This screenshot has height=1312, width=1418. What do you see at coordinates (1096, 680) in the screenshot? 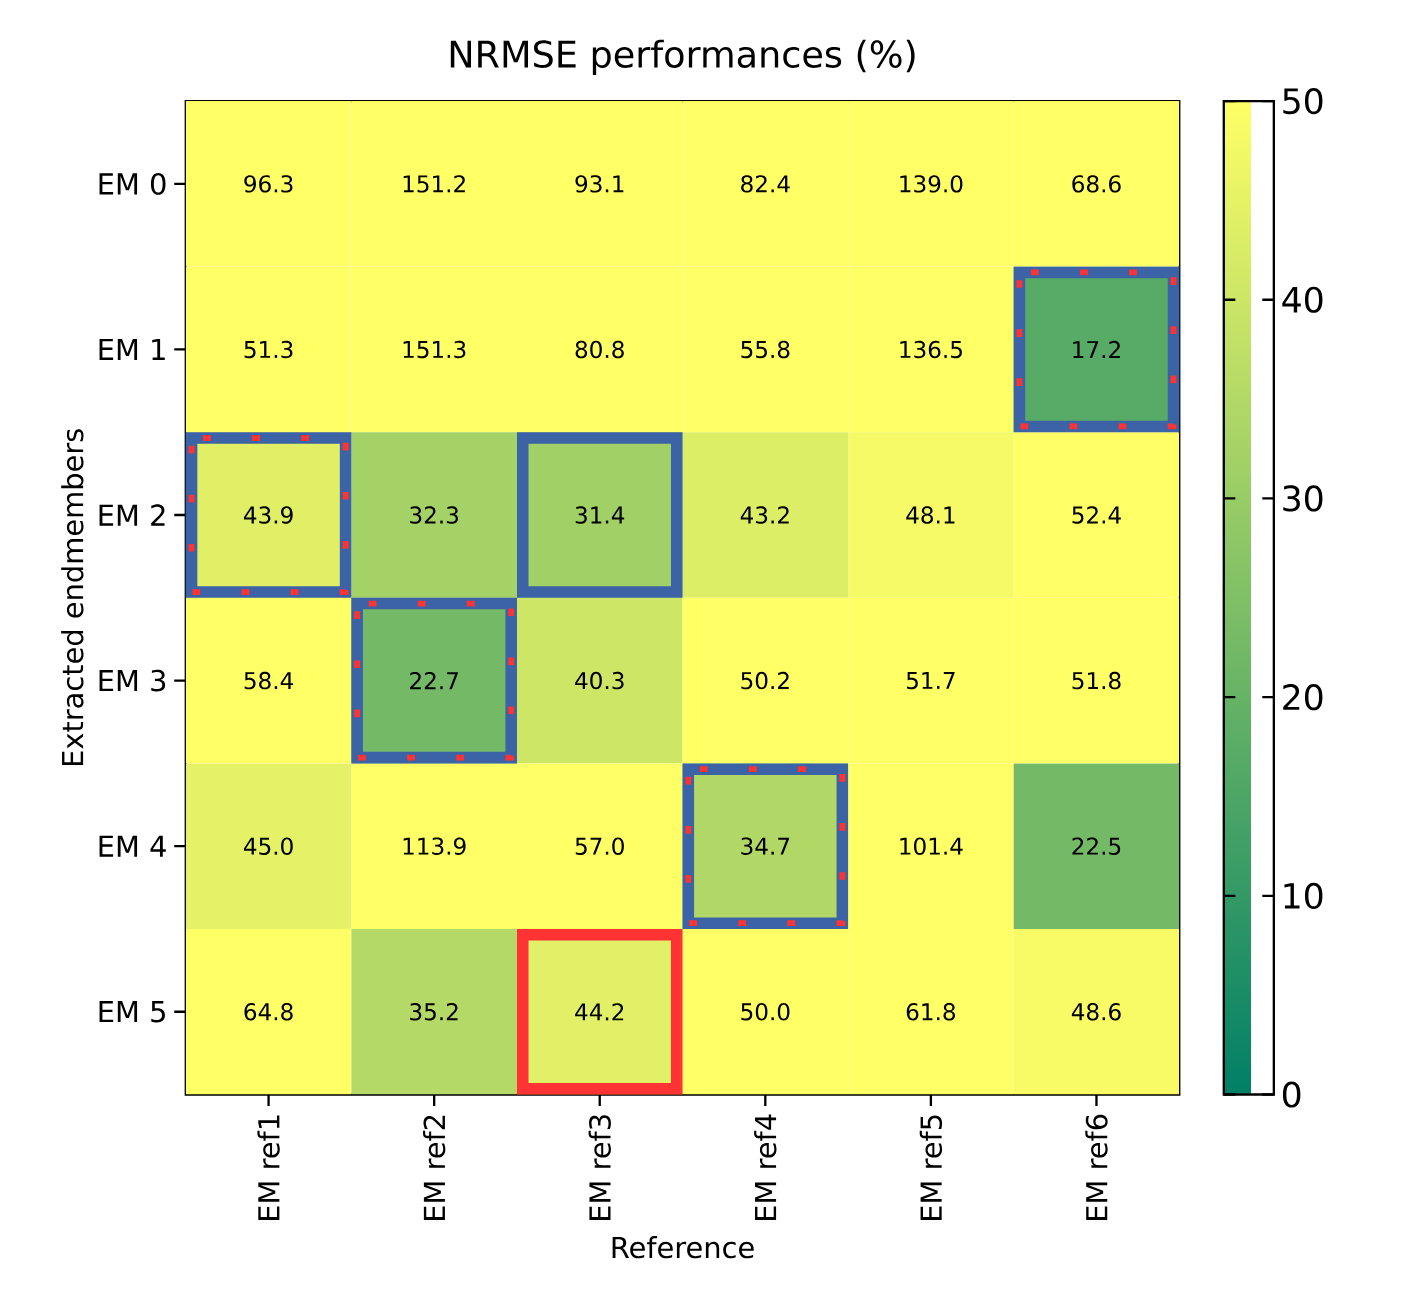
I see `data-label: 51.8` at bounding box center [1096, 680].